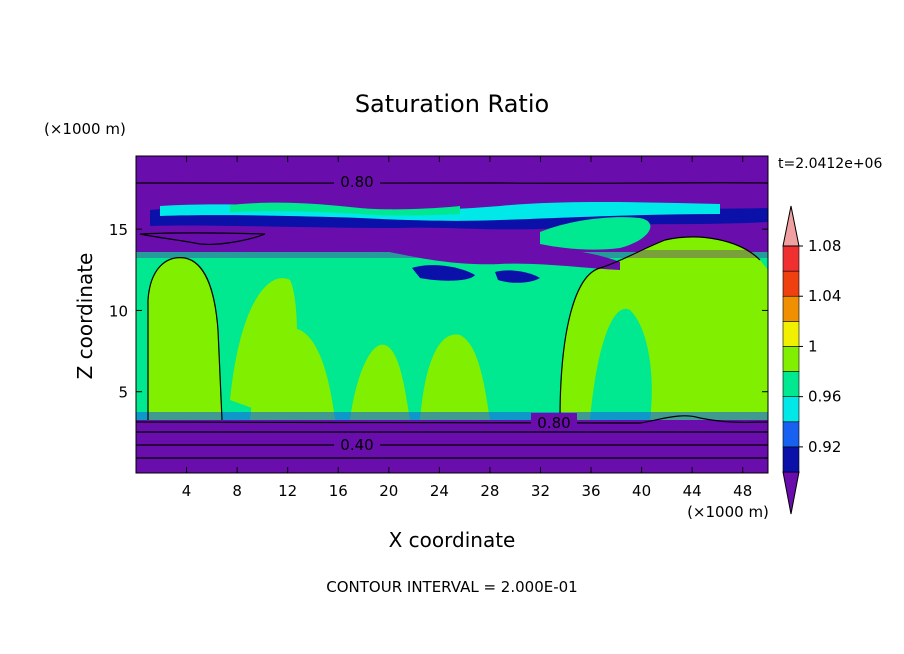 This screenshot has width=904, height=654. I want to click on x-tick-label: 44, so click(692, 491).